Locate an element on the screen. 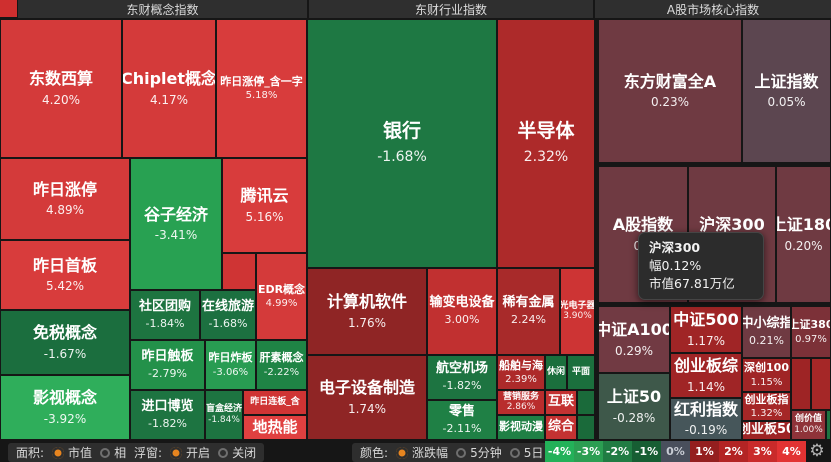  tile-label: 上证180 is located at coordinates (803, 225).